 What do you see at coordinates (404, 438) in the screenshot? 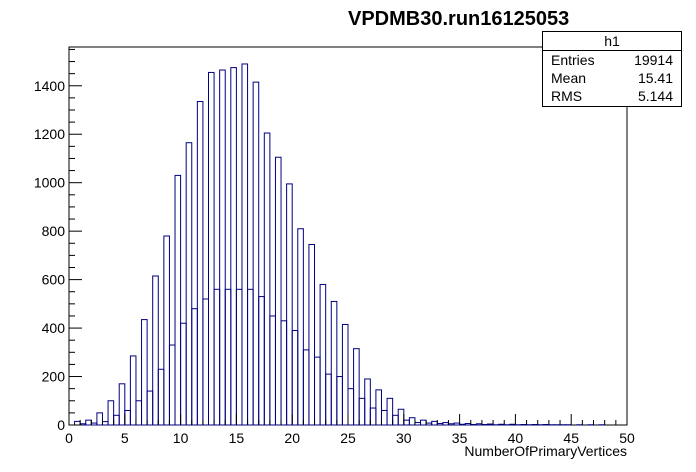
I see `x-tick-label: 30` at bounding box center [404, 438].